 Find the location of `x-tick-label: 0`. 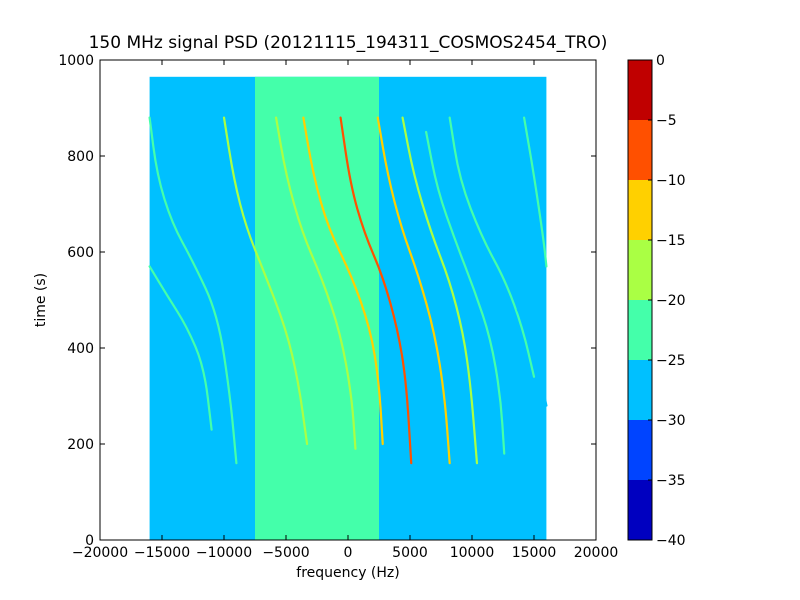

x-tick-label: 0 is located at coordinates (348, 553).